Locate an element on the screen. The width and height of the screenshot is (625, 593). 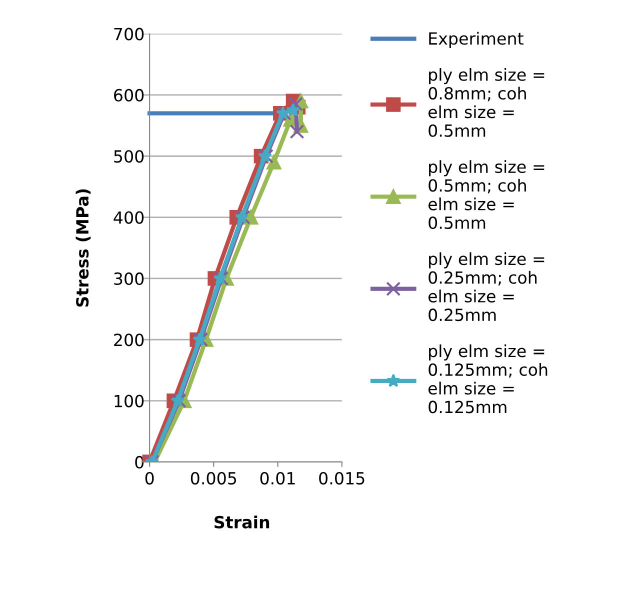
legend-label: ply elm size = 0.5mm; coh elm size = 0.5mm is located at coordinates (486, 195).